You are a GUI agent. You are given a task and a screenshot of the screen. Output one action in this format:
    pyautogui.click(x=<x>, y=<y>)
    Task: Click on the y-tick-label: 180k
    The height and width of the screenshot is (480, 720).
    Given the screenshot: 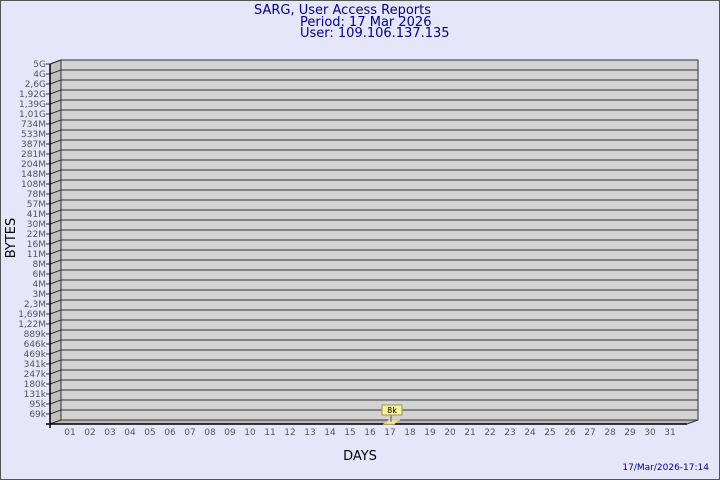 What is the action you would take?
    pyautogui.click(x=35, y=385)
    